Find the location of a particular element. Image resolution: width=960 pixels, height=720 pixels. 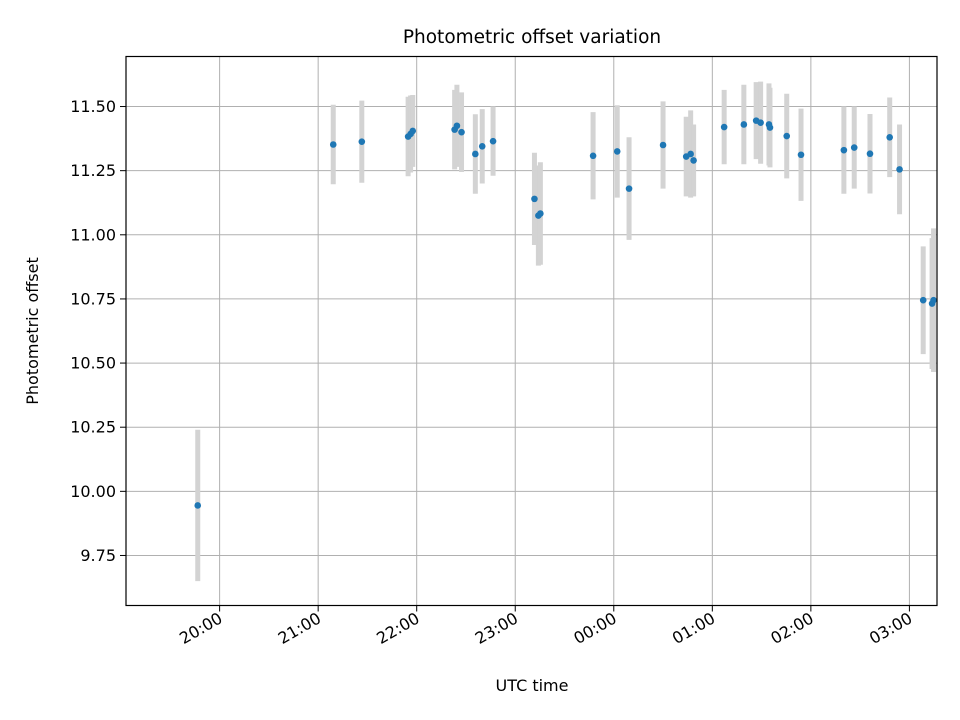

y-tick-label: 11.25 is located at coordinates (93, 170).